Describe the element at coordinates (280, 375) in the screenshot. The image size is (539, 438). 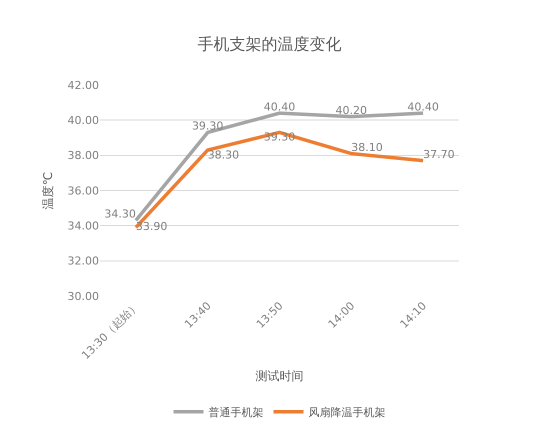
I see `x-axis-title: 测试时间` at that location.